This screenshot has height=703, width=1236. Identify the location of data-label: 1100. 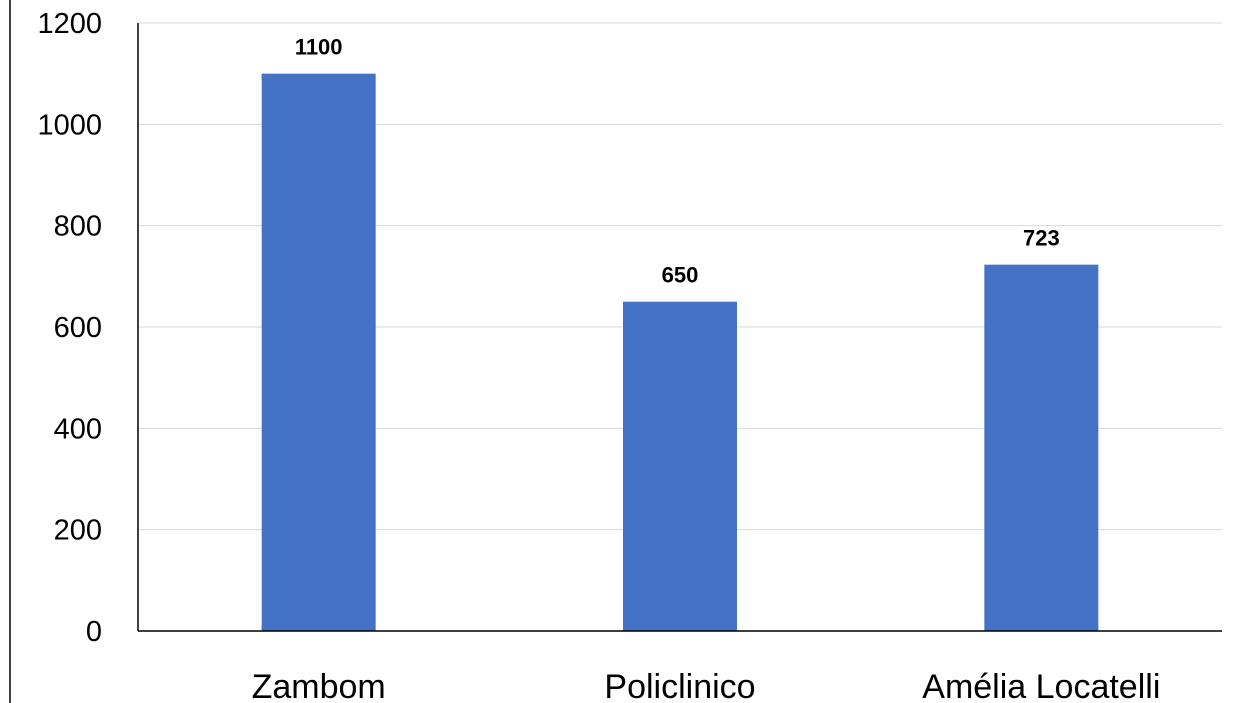
(319, 47).